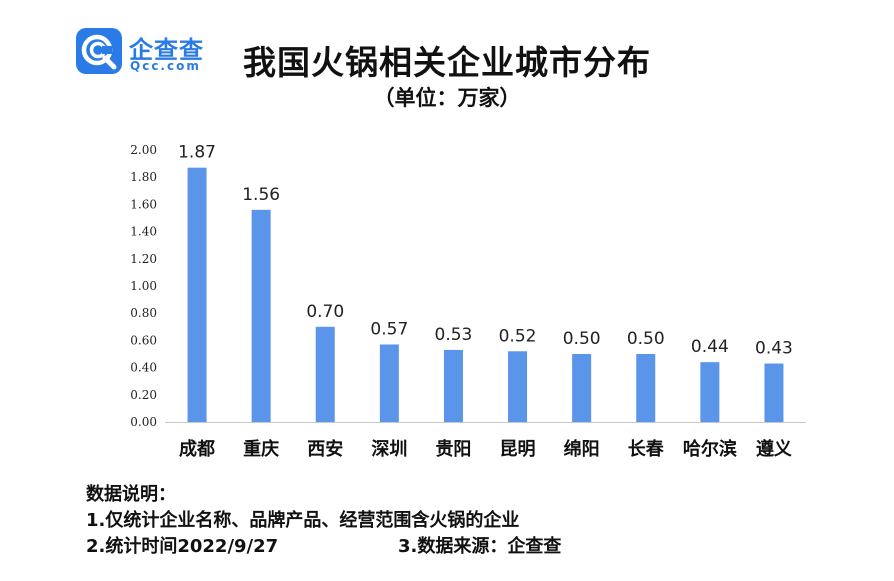  What do you see at coordinates (325, 449) in the screenshot?
I see `x-tick-label: 西安` at bounding box center [325, 449].